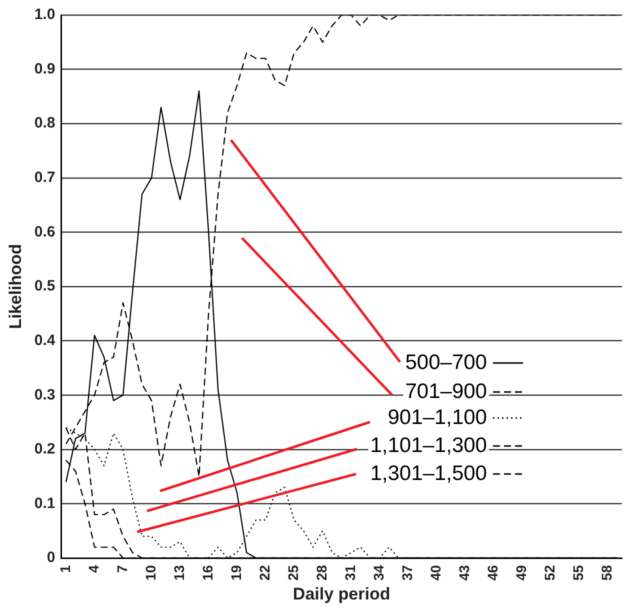 The height and width of the screenshot is (611, 636). What do you see at coordinates (435, 572) in the screenshot?
I see `x-tick-label: 40` at bounding box center [435, 572].